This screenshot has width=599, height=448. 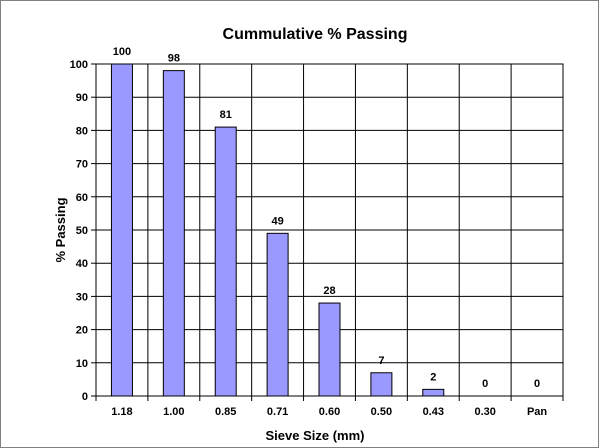 I want to click on y-tick-label: 0, so click(x=85, y=397).